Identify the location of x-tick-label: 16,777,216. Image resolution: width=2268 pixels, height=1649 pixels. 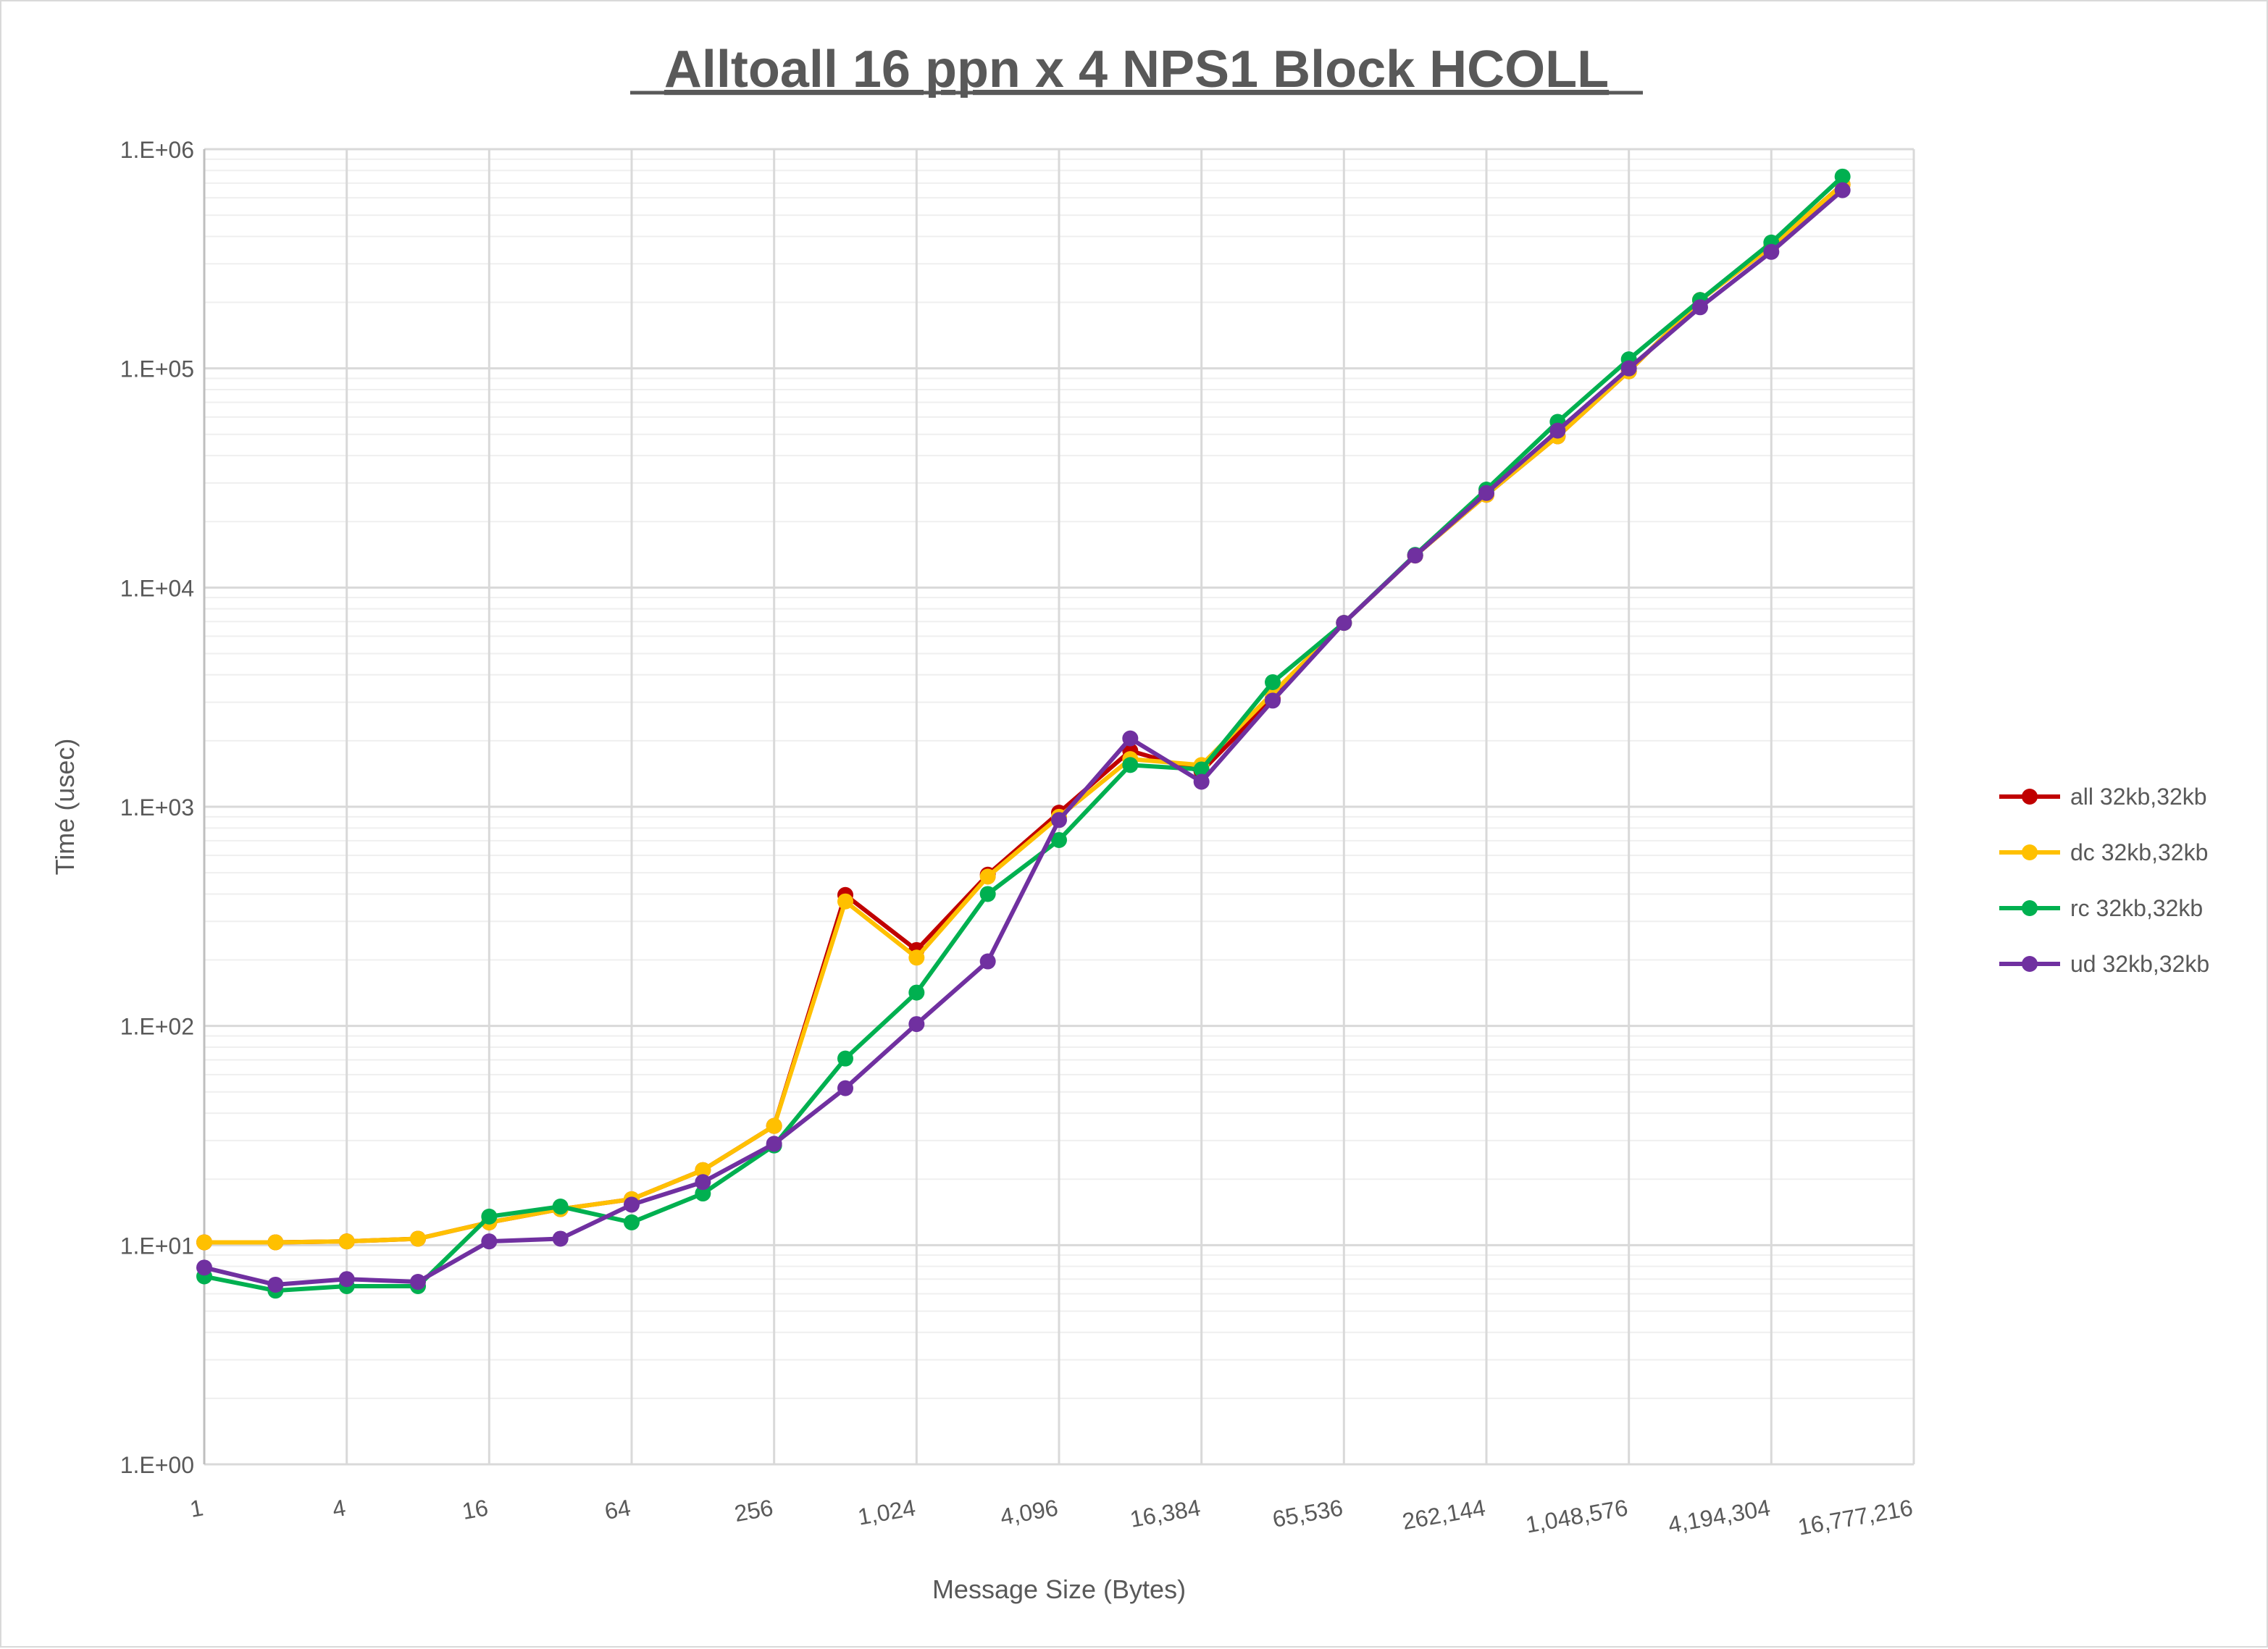
(1856, 1517).